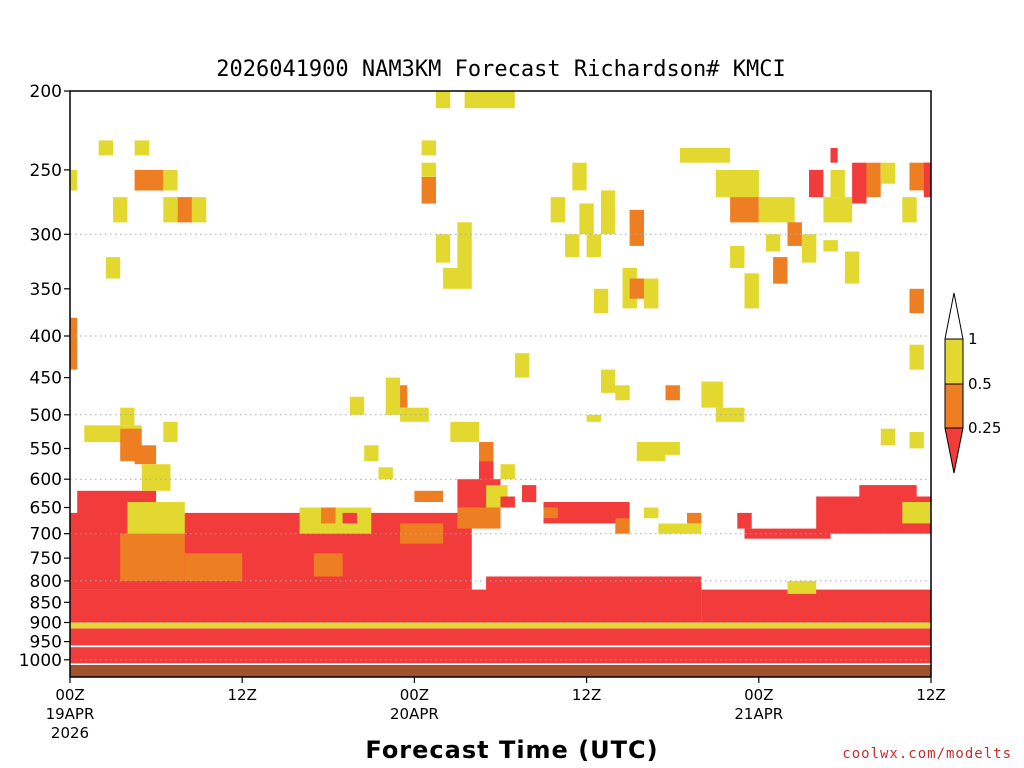 The width and height of the screenshot is (1024, 768). Describe the element at coordinates (980, 384) in the screenshot. I see `legend-level-label: 0.5` at that location.